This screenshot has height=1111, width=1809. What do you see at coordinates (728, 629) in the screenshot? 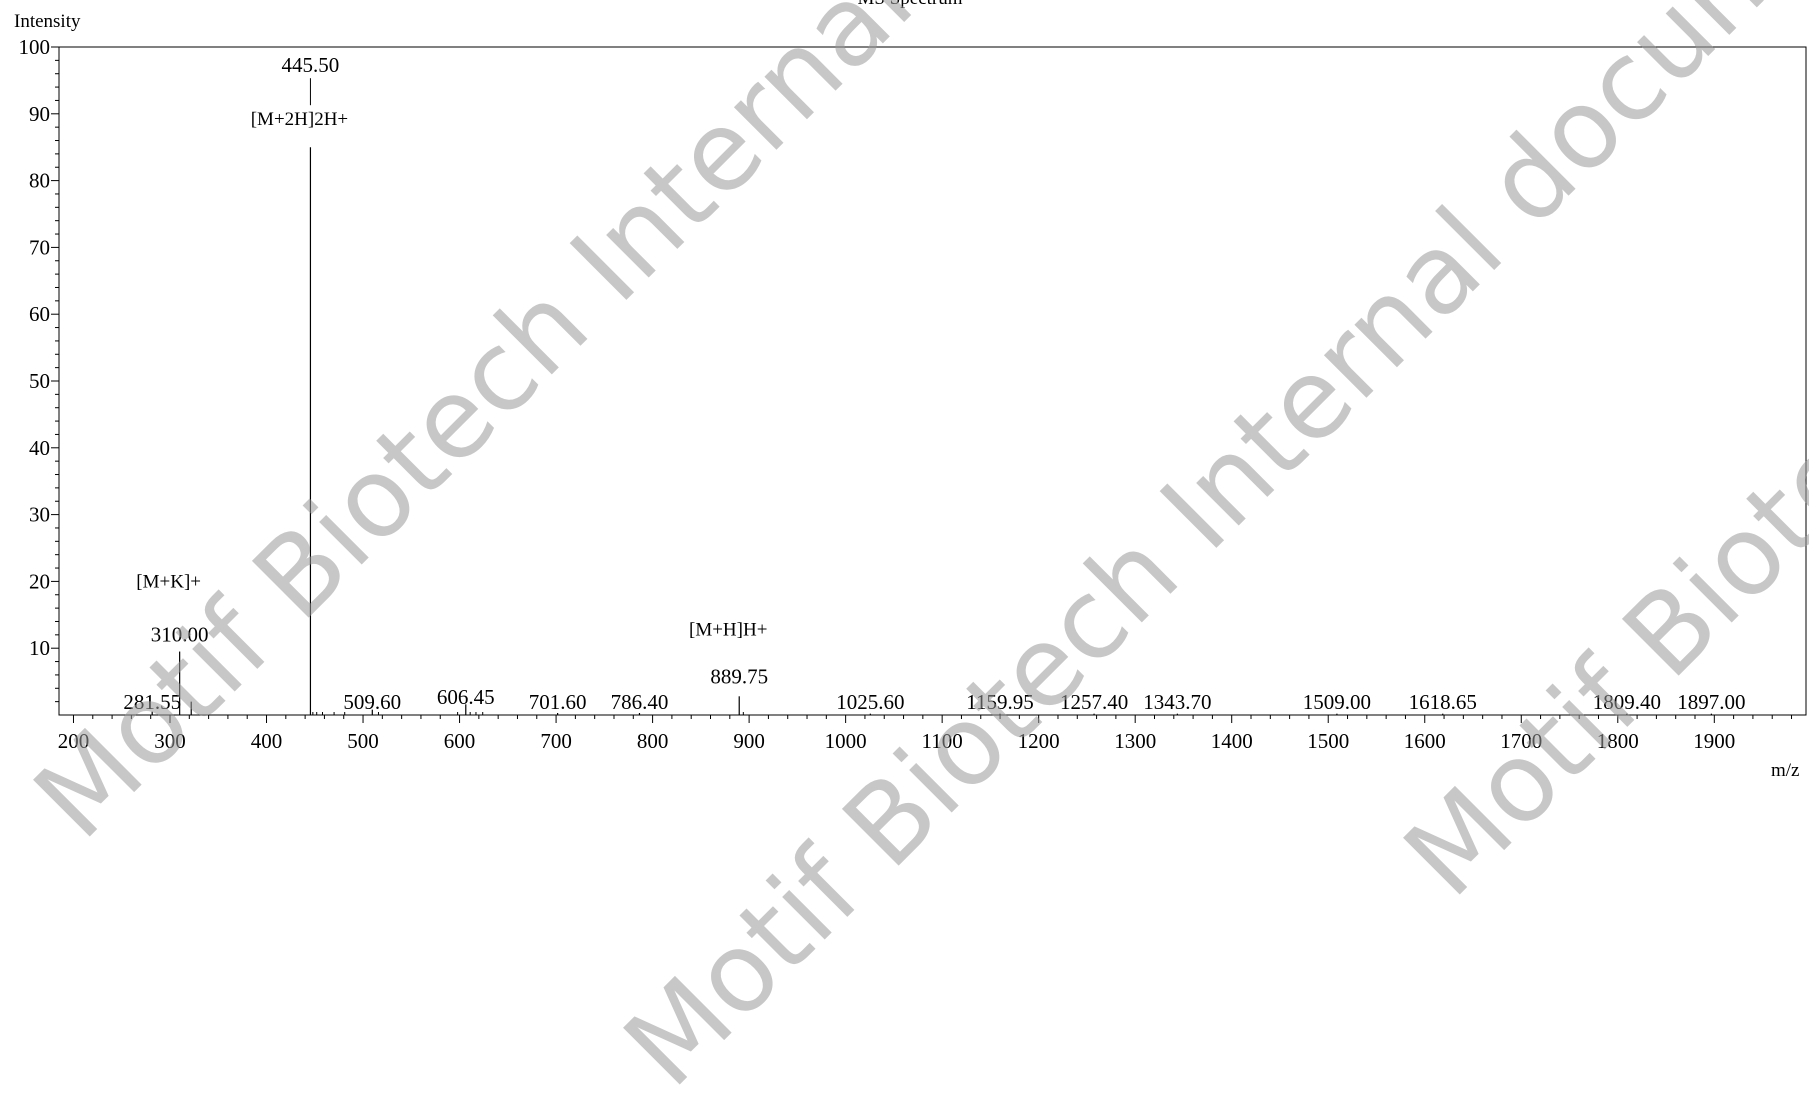
I see `peak-annotation: [M+H]H+` at bounding box center [728, 629].